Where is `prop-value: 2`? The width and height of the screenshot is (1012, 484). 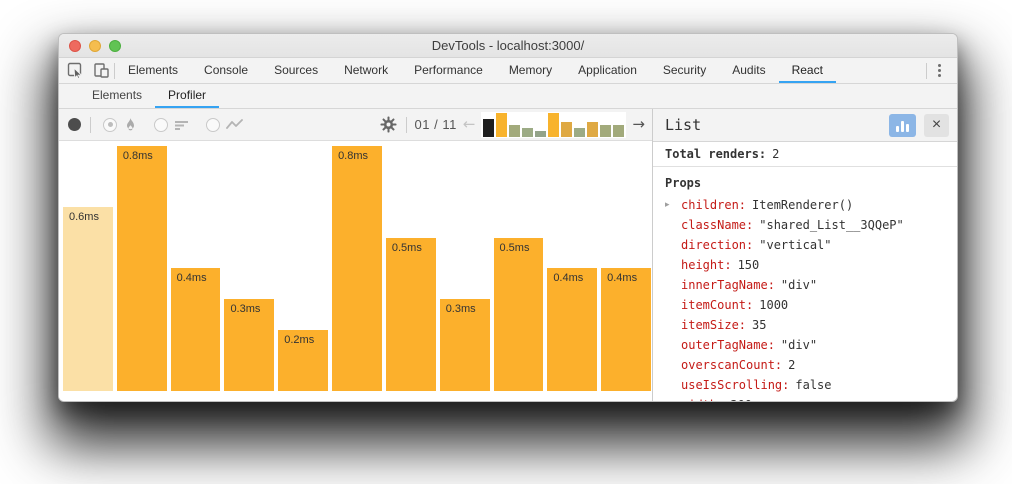 prop-value: 2 is located at coordinates (792, 365).